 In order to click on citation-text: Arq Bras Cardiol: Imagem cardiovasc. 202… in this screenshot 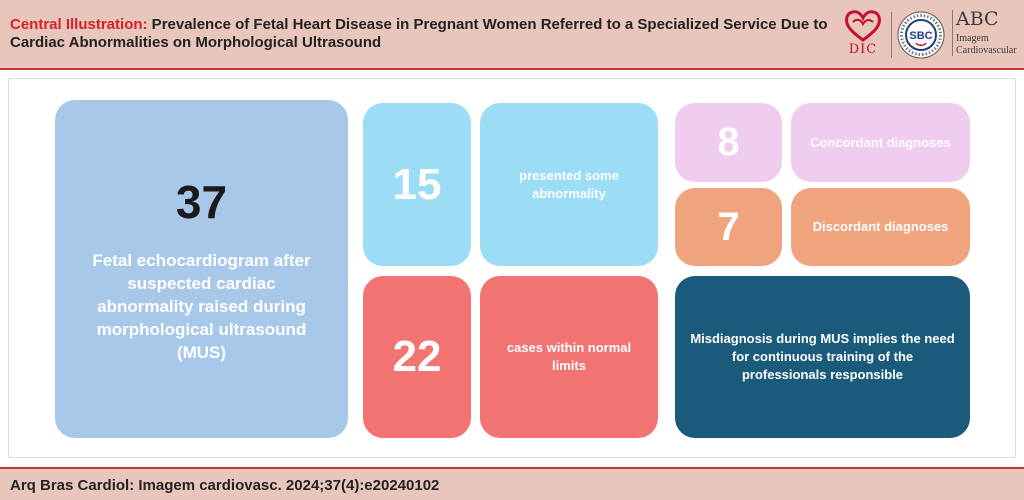, I will do `click(225, 485)`.